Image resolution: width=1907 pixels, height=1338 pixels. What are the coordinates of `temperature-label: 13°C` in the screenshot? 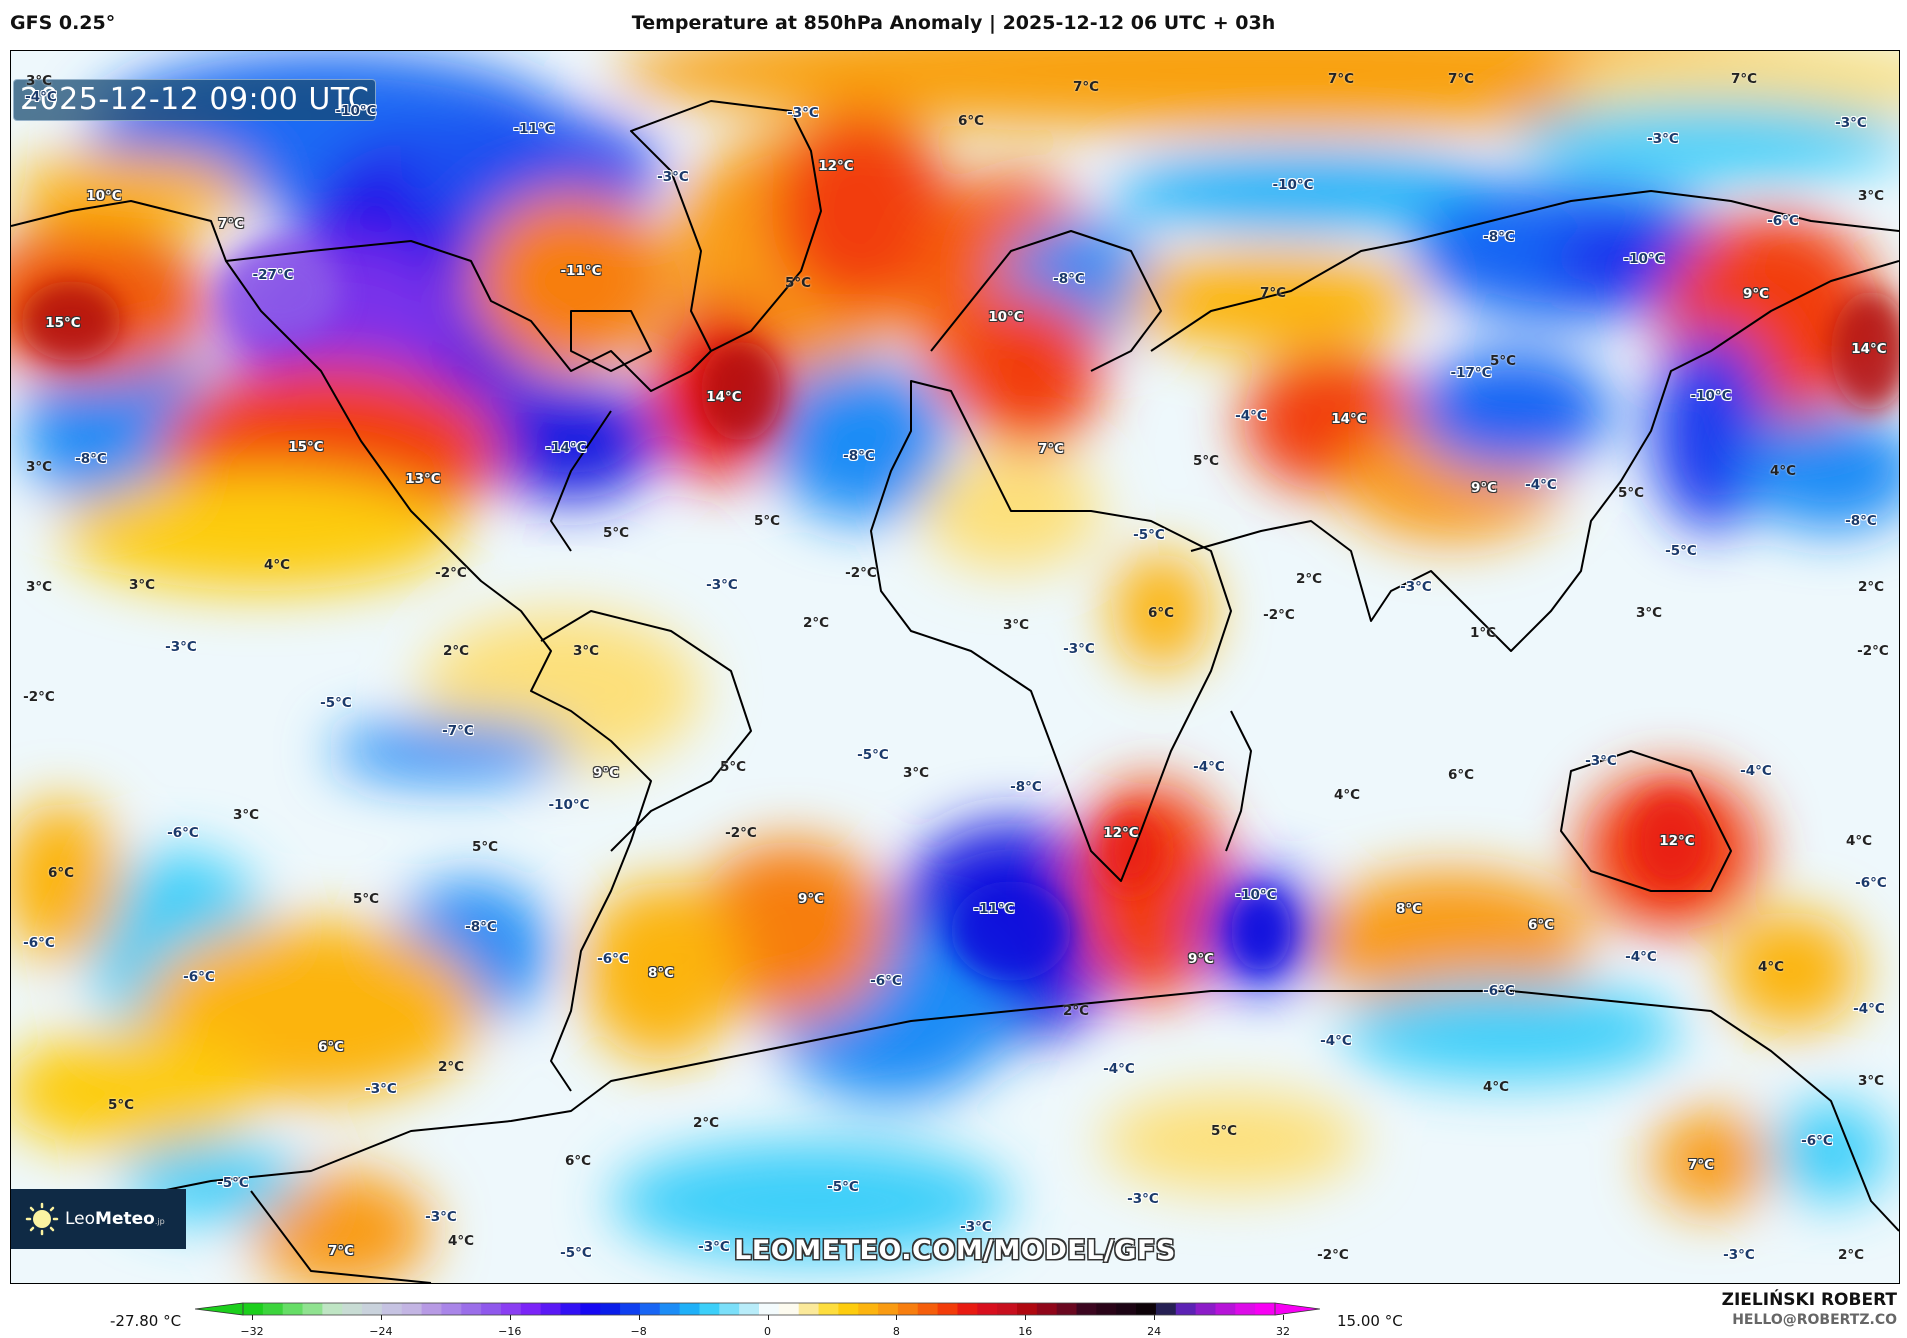 It's located at (423, 479).